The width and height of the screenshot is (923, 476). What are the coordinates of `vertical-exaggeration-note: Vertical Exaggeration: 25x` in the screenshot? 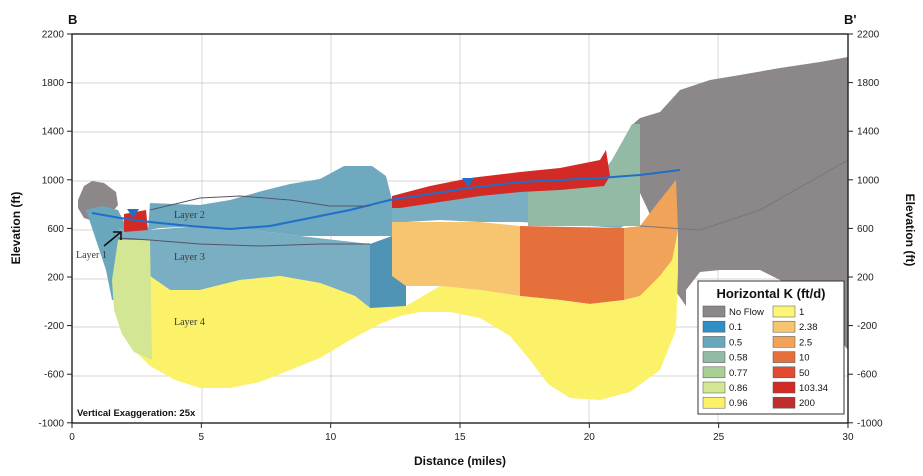 It's located at (136, 413).